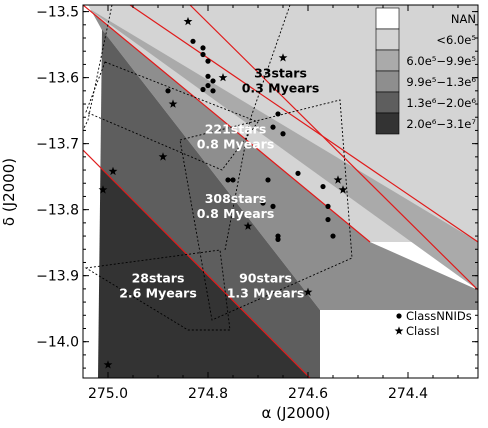  What do you see at coordinates (408, 394) in the screenshot?
I see `x-tick-label: 274.4` at bounding box center [408, 394].